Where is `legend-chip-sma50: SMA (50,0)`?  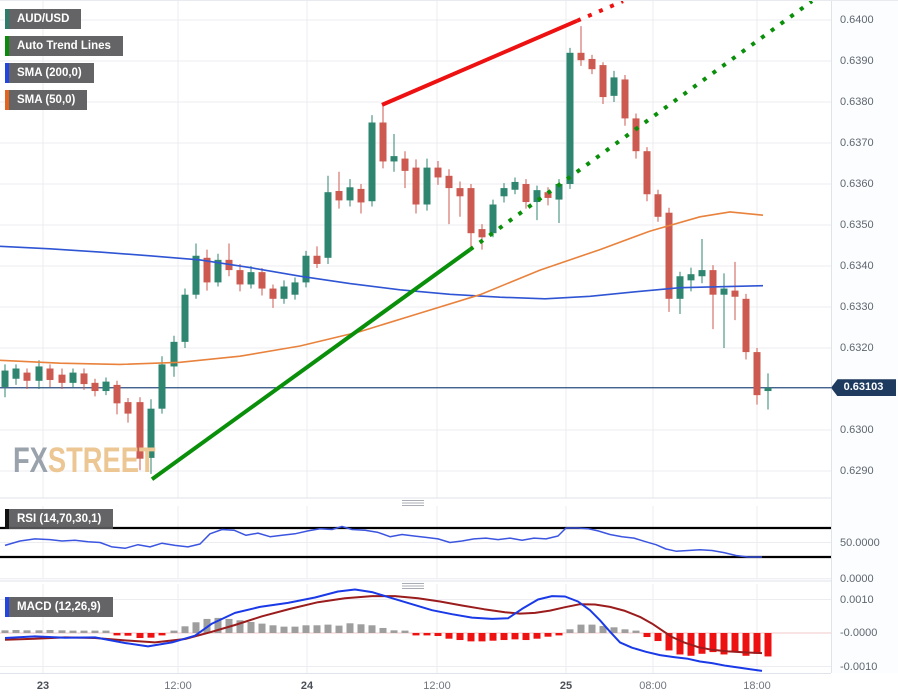 legend-chip-sma50: SMA (50,0) is located at coordinates (46, 100).